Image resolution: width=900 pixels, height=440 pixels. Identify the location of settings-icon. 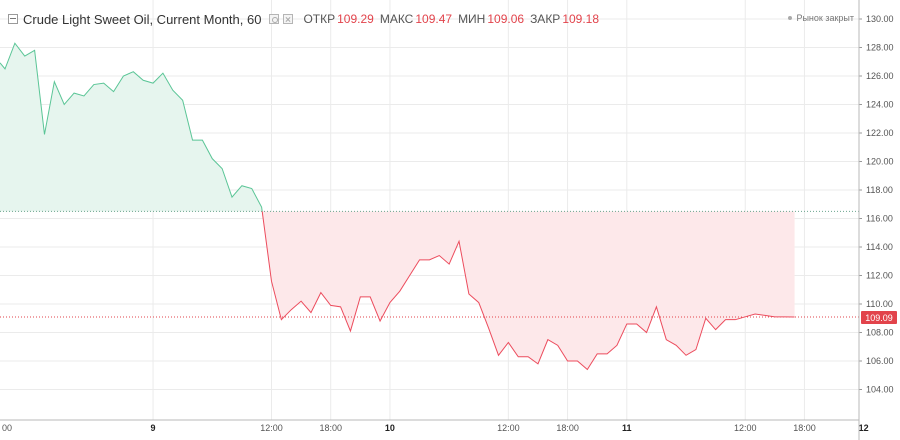
(274, 19).